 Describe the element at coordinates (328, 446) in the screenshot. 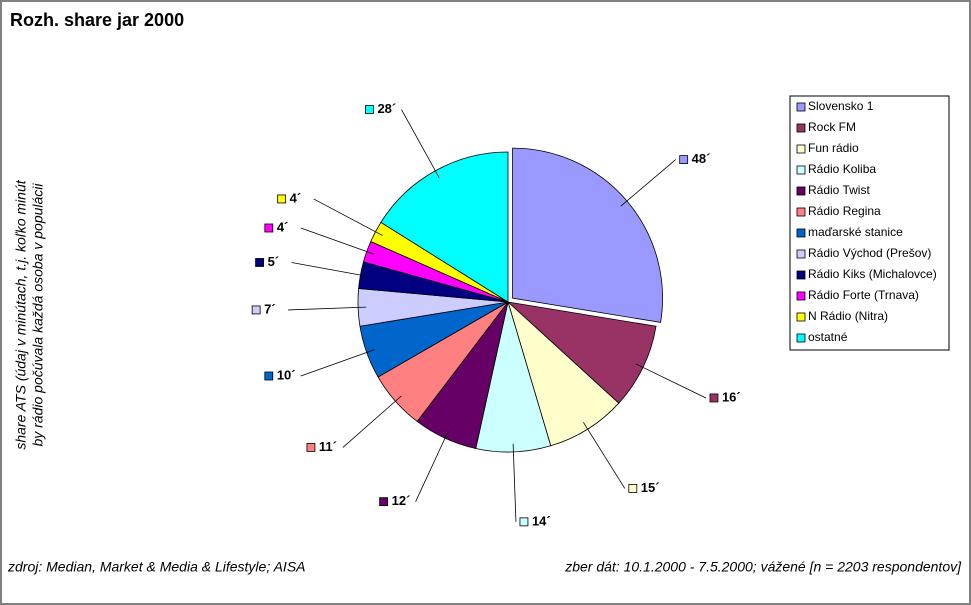

I see `data-label: 11´` at that location.